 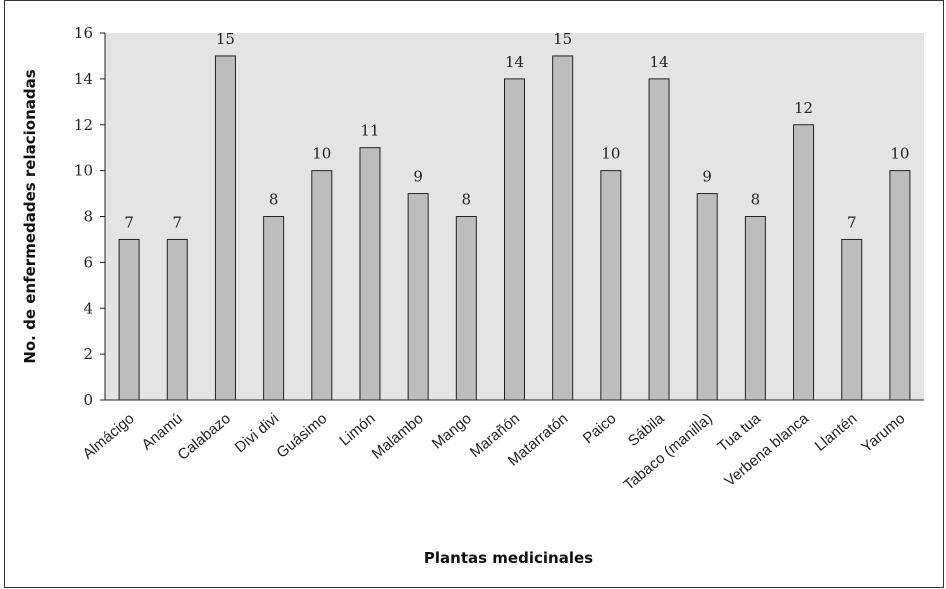 I want to click on x-category-label: Sábila, so click(x=646, y=430).